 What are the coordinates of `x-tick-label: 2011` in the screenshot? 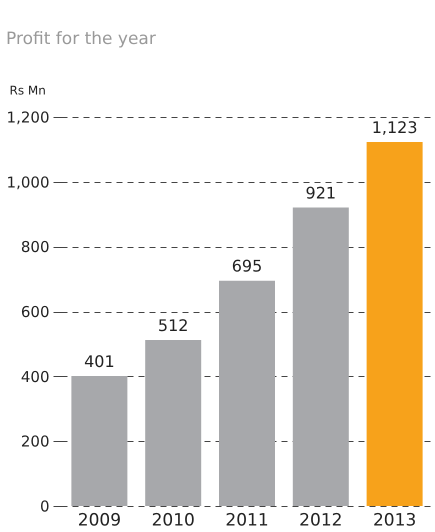 It's located at (247, 520).